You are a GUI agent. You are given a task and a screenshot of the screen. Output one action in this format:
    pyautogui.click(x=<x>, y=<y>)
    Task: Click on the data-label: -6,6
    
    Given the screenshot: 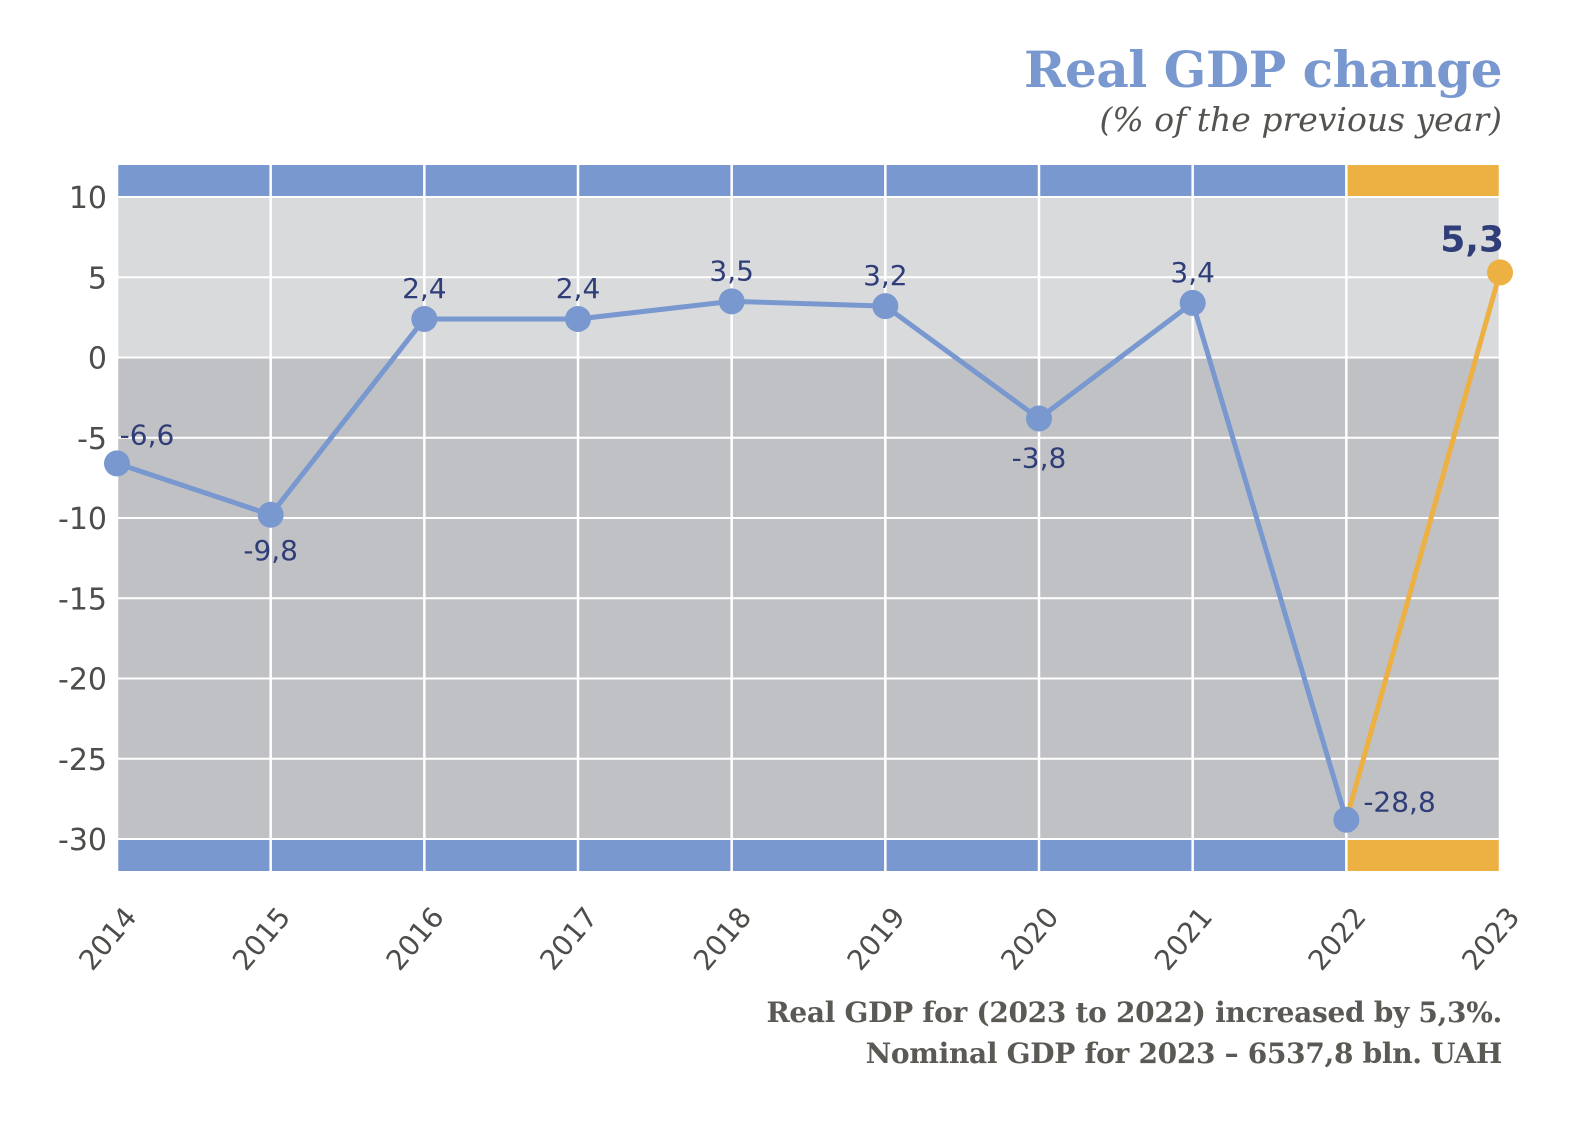 What is the action you would take?
    pyautogui.click(x=147, y=434)
    